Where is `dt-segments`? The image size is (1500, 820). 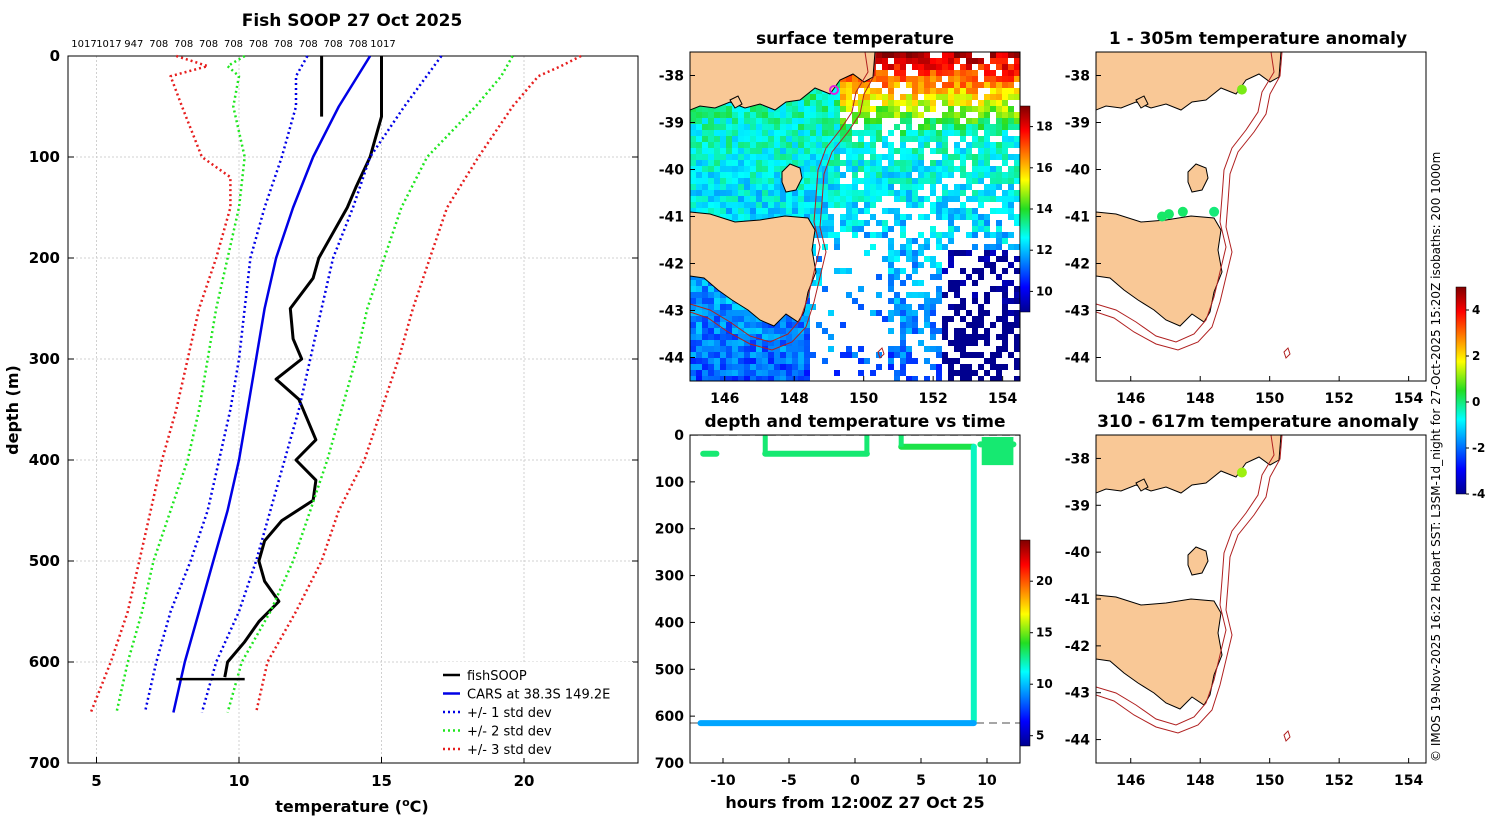
dt-segments is located at coordinates (857, 581).